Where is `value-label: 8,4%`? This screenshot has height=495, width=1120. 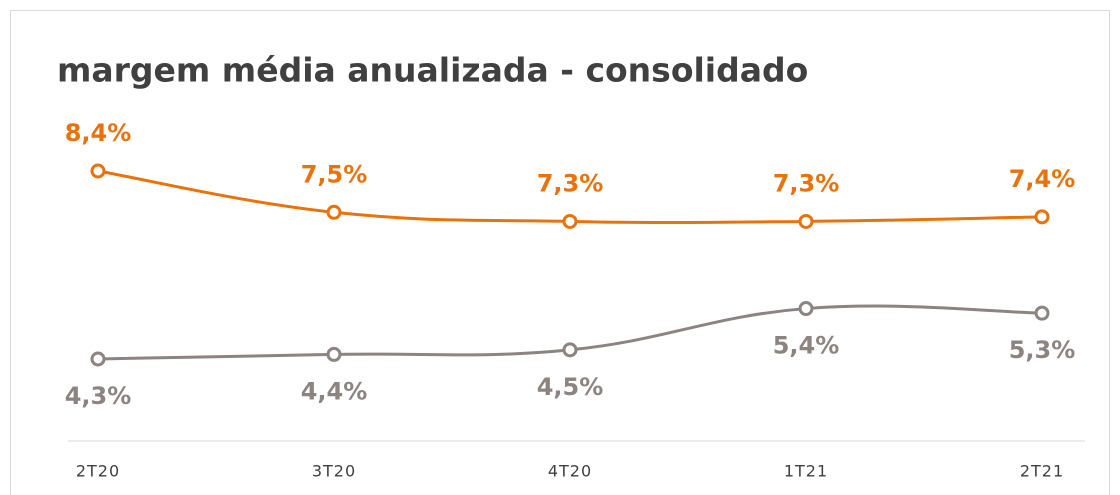 value-label: 8,4% is located at coordinates (98, 133).